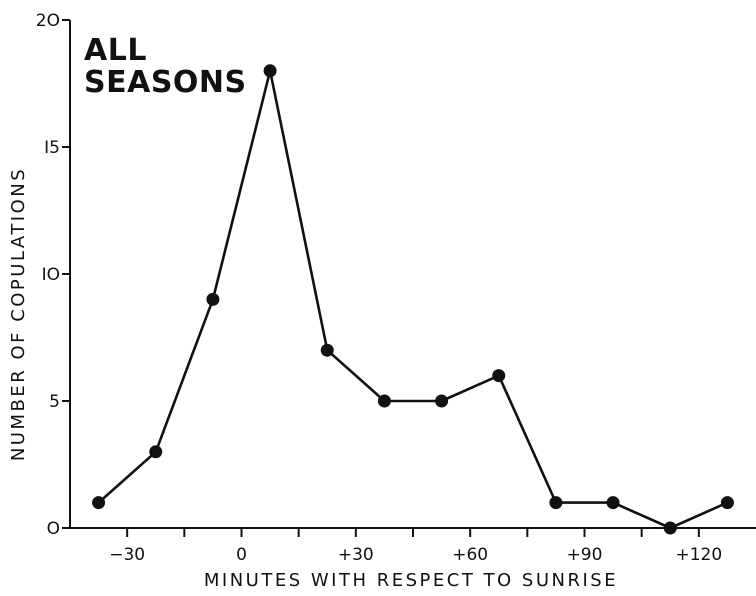 The image size is (756, 596). What do you see at coordinates (411, 580) in the screenshot?
I see `x-axis-title: MINUTES WITH RESPECT TO SUNRISE` at bounding box center [411, 580].